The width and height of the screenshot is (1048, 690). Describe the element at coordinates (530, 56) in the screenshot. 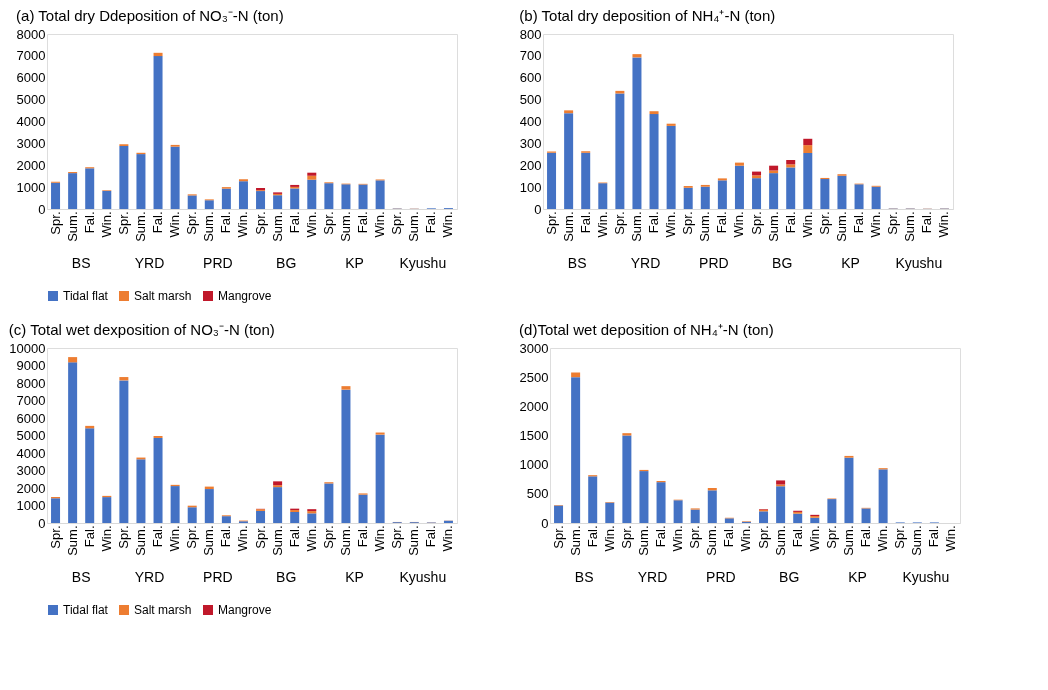

I see `y-tick-label: 700` at that location.